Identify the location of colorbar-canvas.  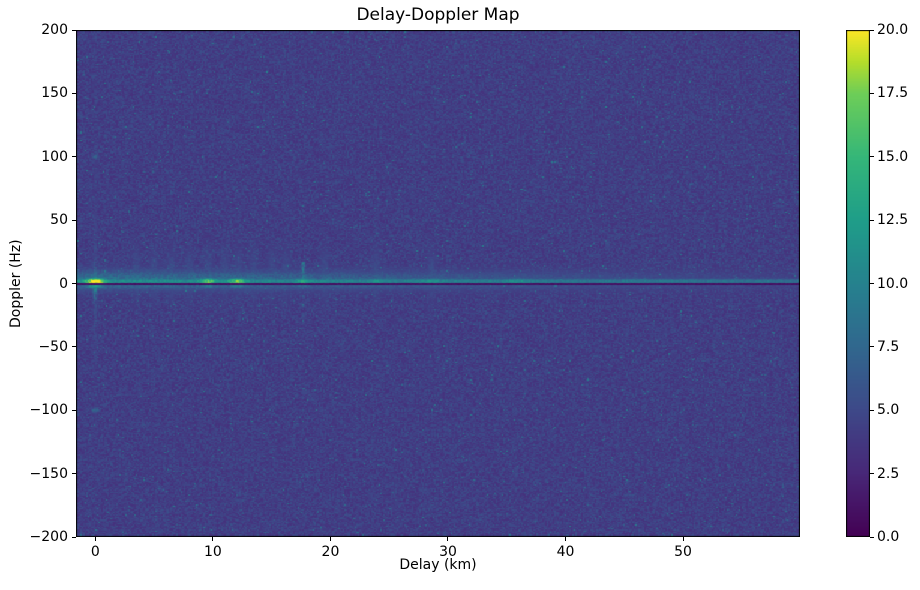
(858, 283).